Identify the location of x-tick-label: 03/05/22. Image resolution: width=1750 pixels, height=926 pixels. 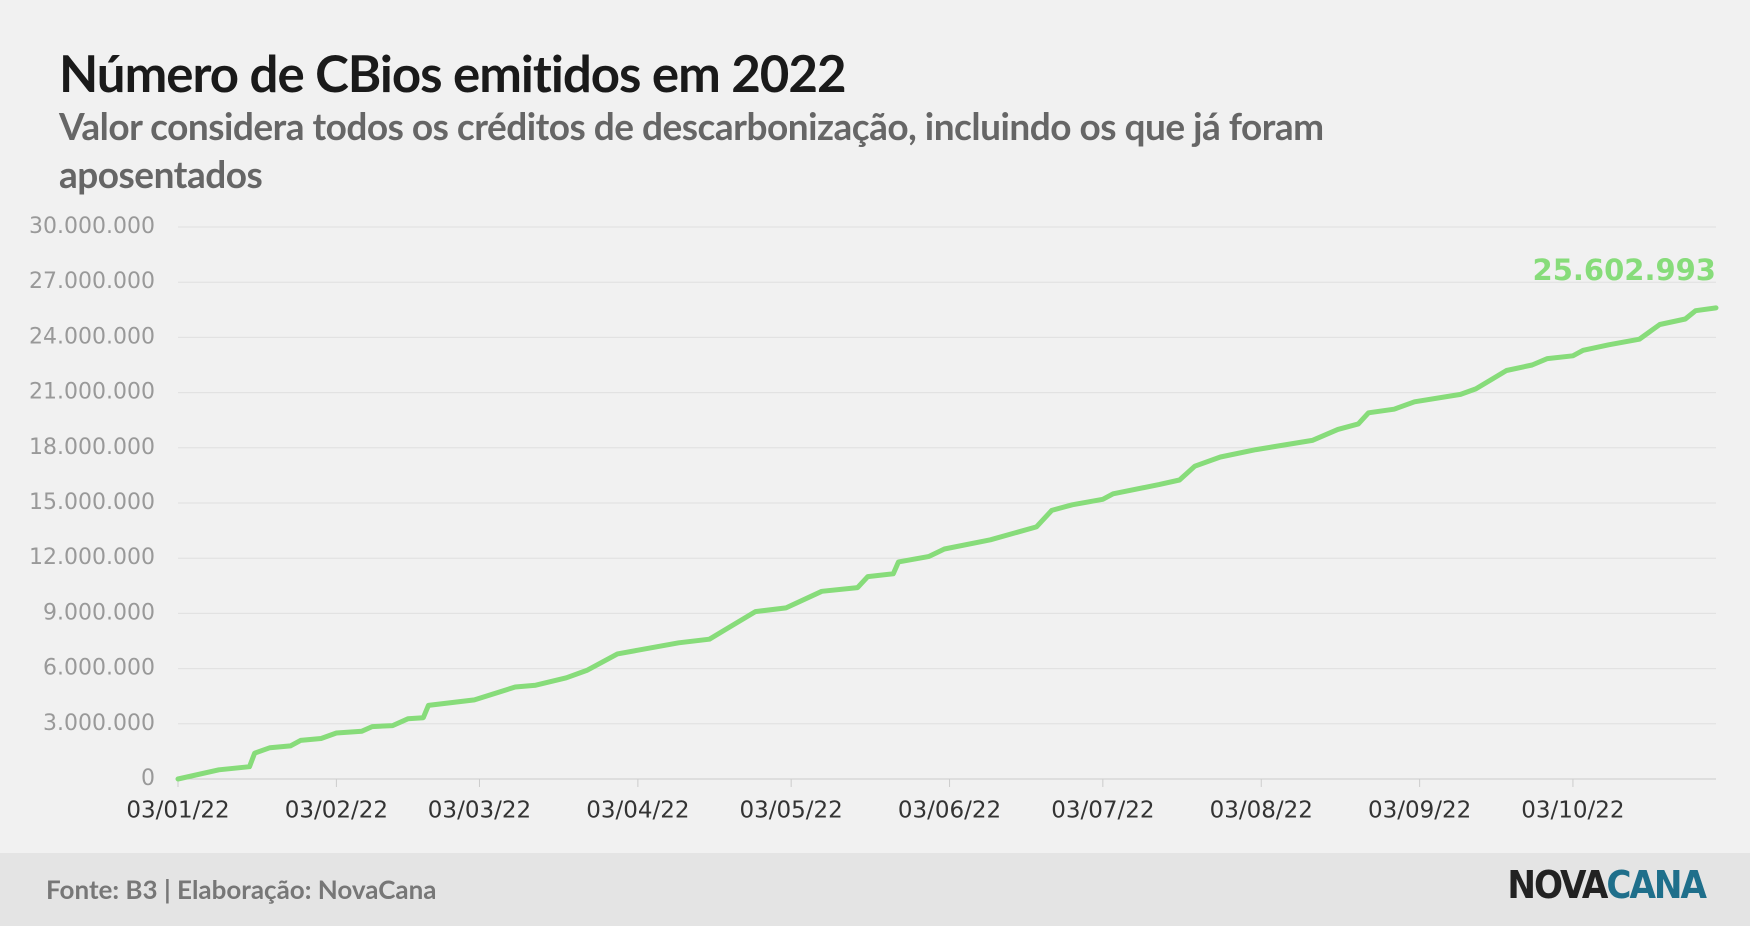
(790, 811).